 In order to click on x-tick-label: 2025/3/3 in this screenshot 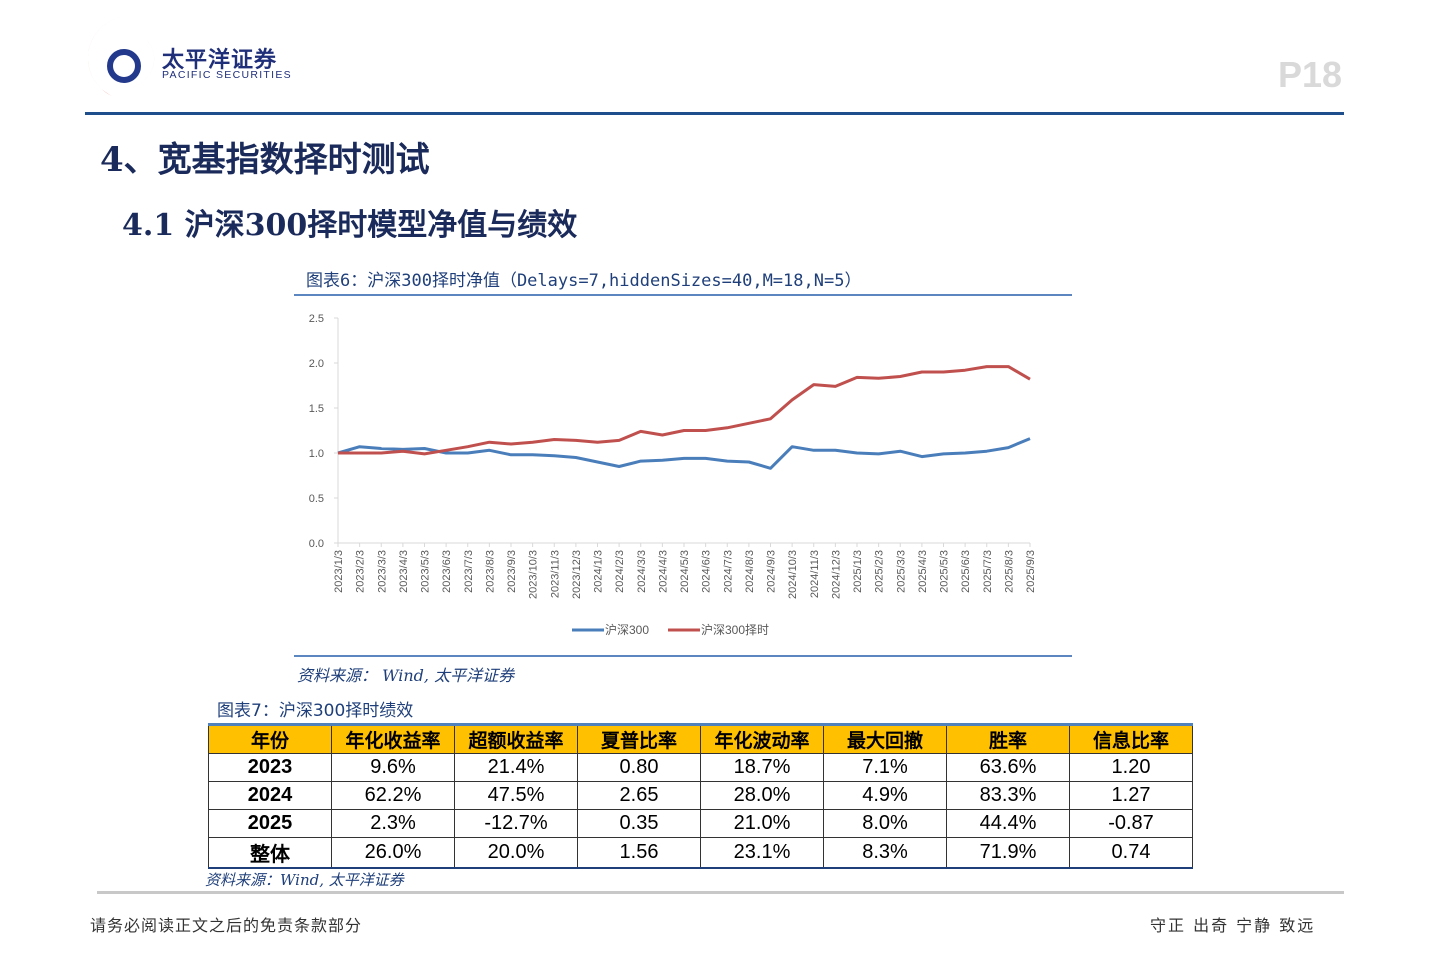, I will do `click(901, 571)`.